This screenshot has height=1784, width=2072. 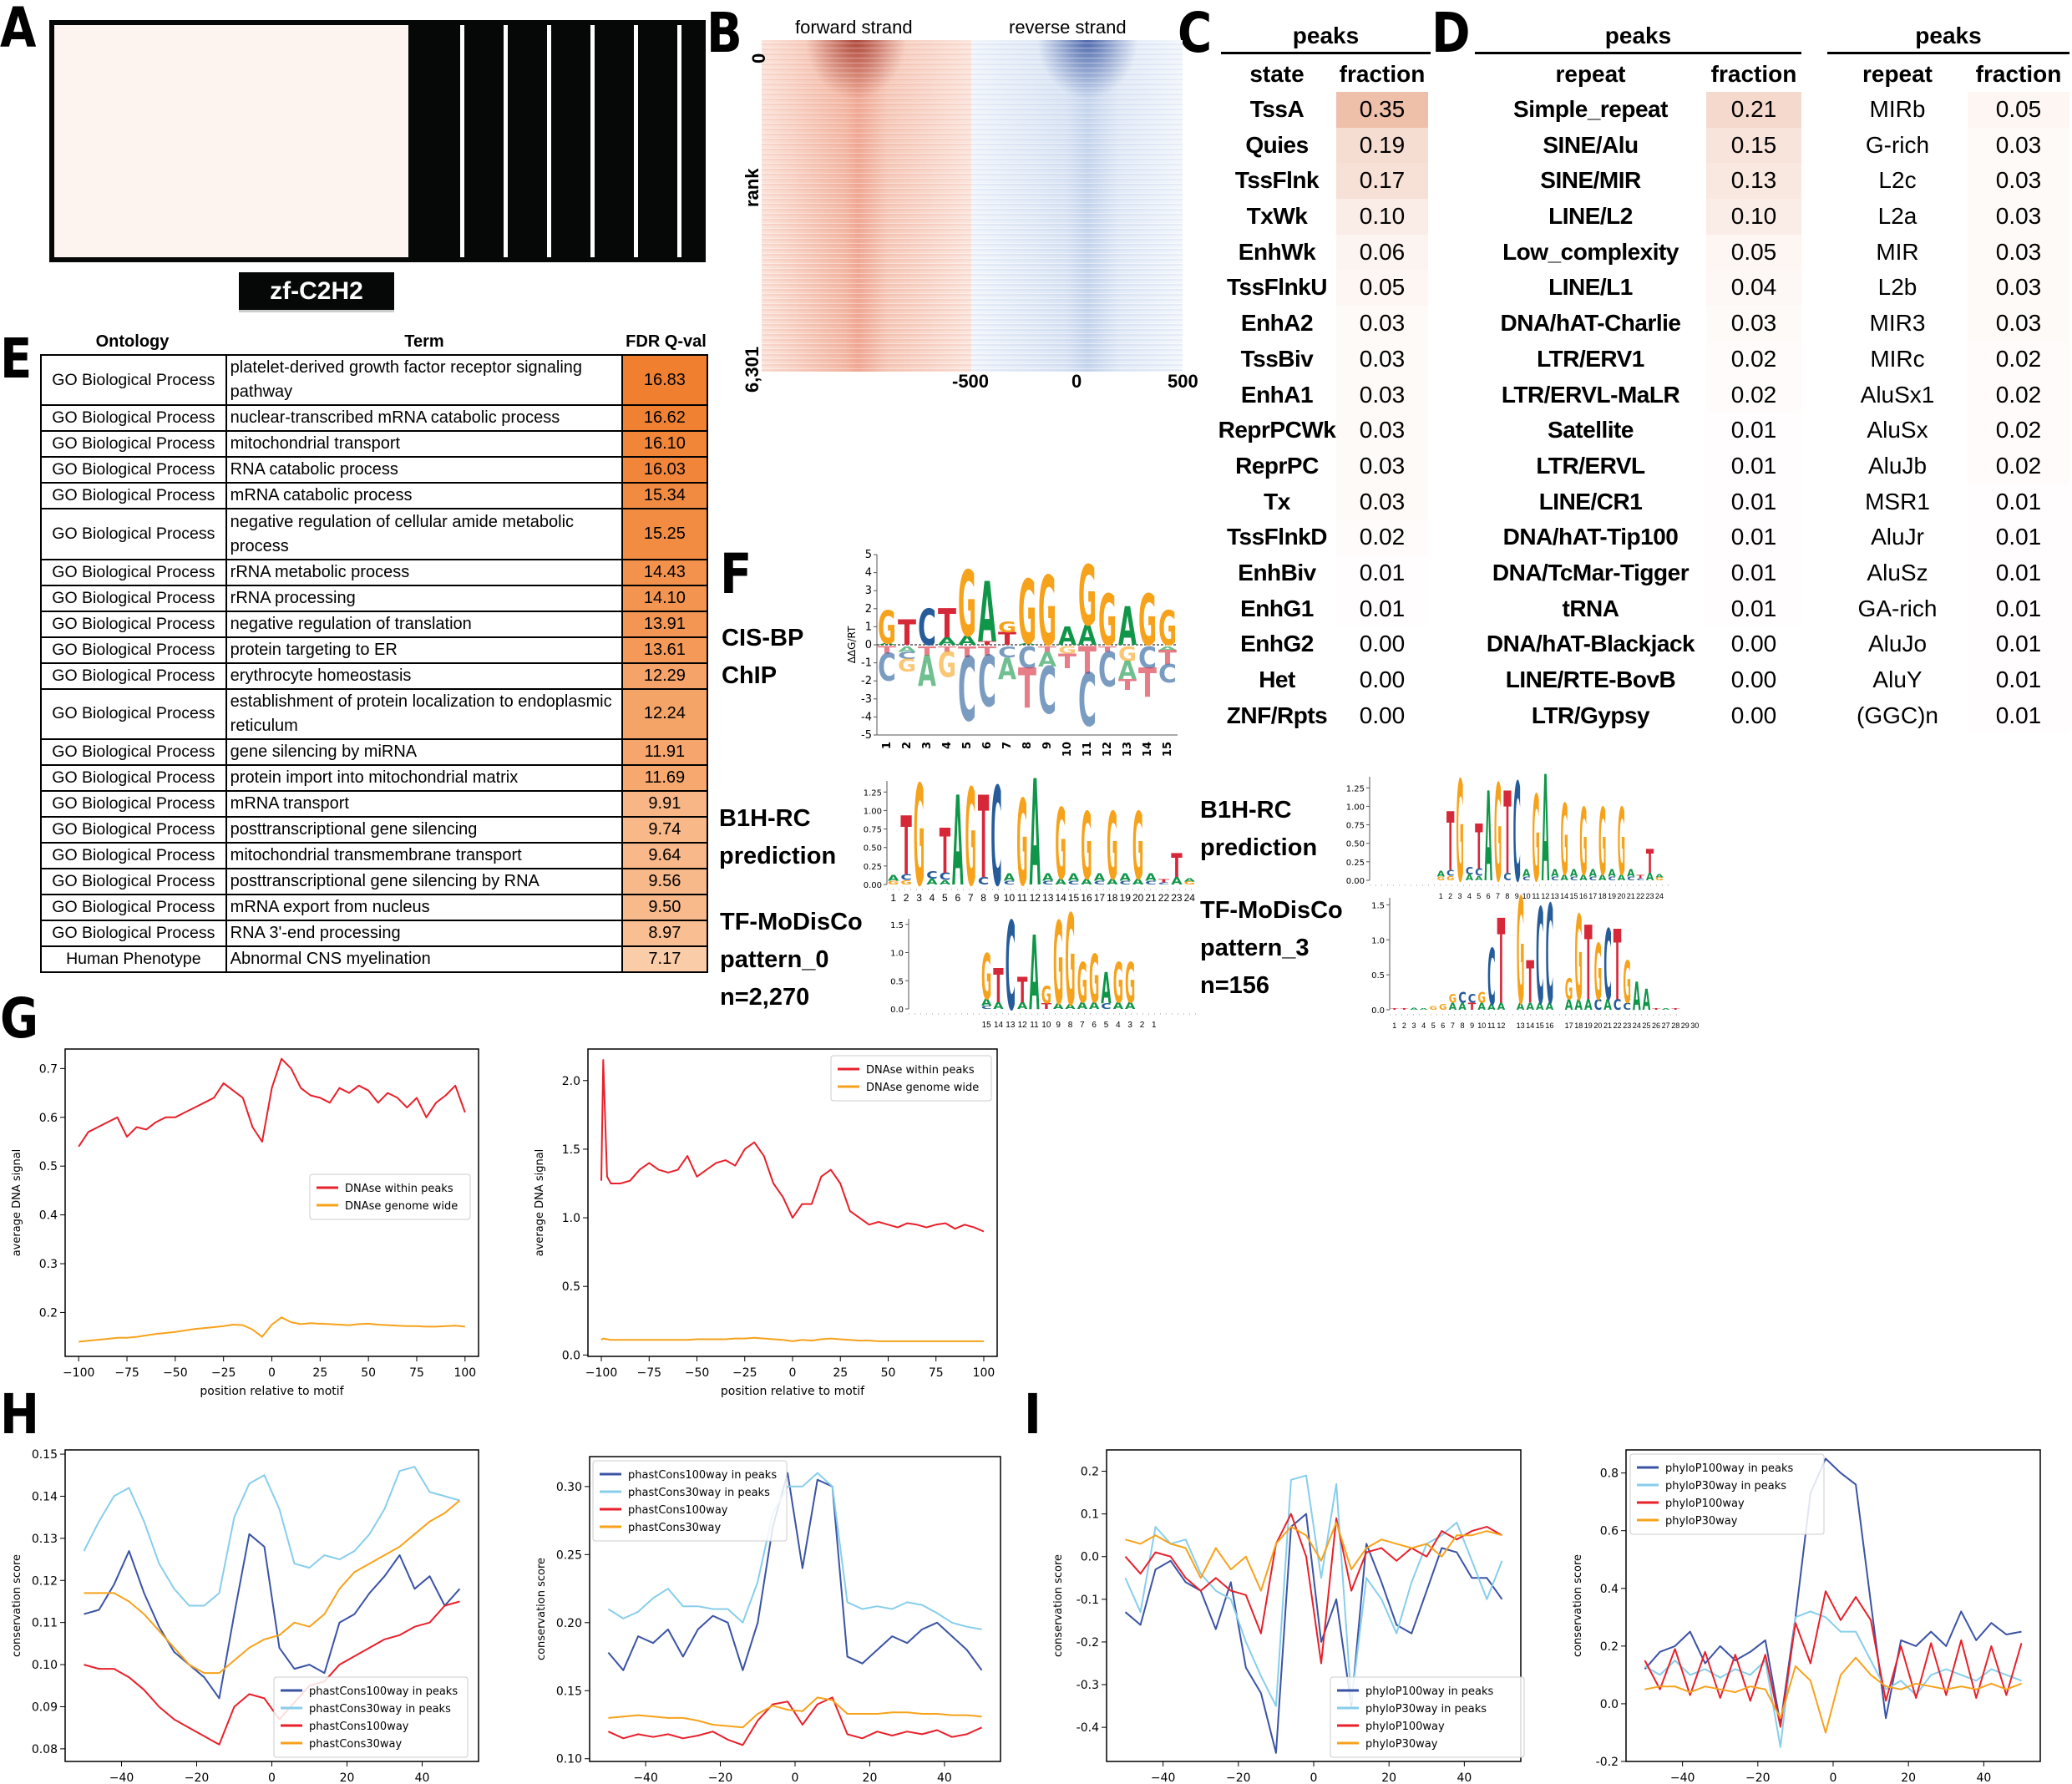 I want to click on row-label: AluSx, so click(x=1897, y=430).